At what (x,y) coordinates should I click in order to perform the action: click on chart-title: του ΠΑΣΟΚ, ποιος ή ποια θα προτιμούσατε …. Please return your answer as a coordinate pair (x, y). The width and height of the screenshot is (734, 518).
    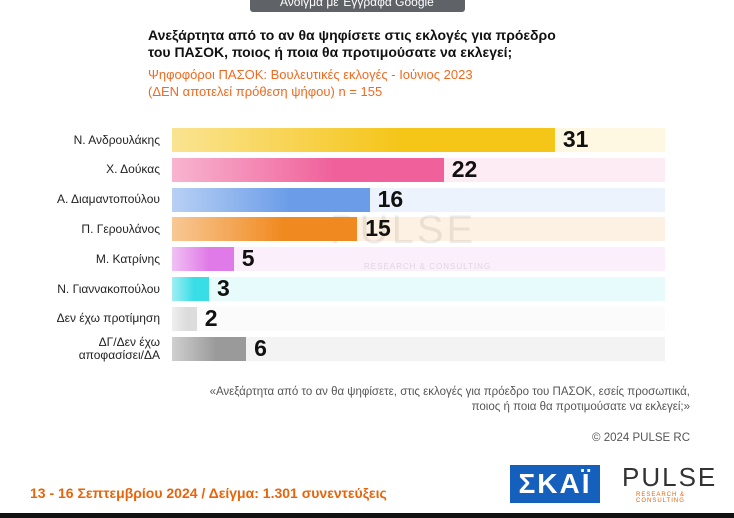
    Looking at the image, I should click on (330, 52).